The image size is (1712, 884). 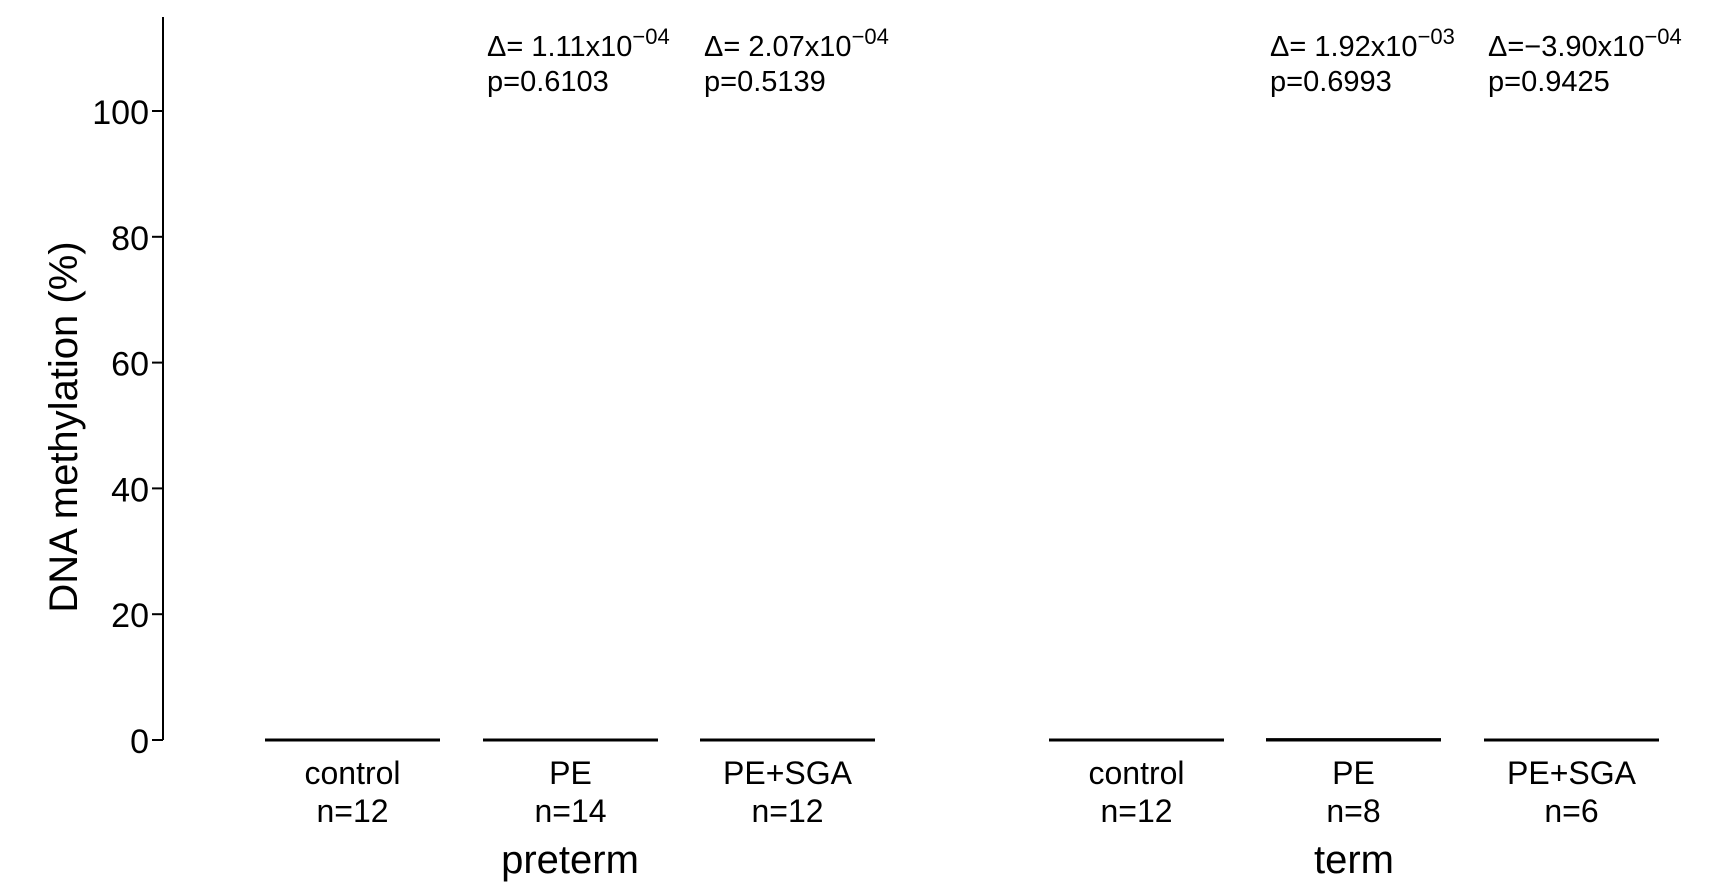 What do you see at coordinates (130, 239) in the screenshot?
I see `y-tick-label: 80` at bounding box center [130, 239].